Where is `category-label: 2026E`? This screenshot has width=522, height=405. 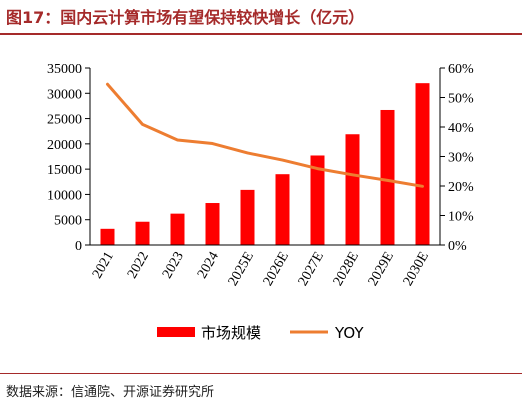
category-label: 2026E is located at coordinates (276, 269).